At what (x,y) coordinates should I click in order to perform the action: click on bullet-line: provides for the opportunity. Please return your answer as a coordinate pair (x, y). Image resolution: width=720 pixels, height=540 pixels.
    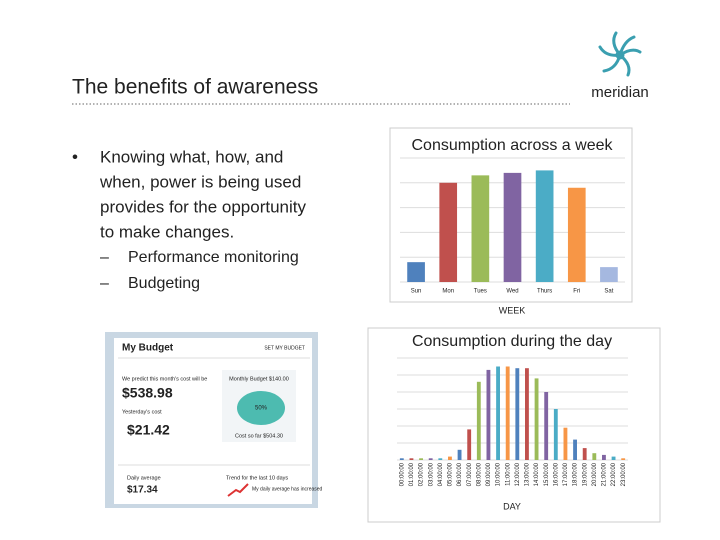
    Looking at the image, I should click on (203, 206).